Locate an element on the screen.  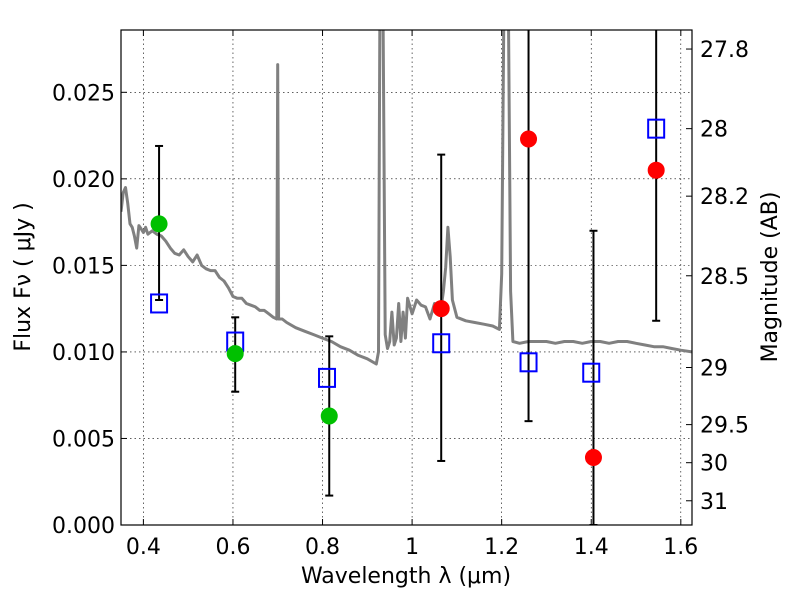
right-tick-label: 27.8 is located at coordinates (724, 50).